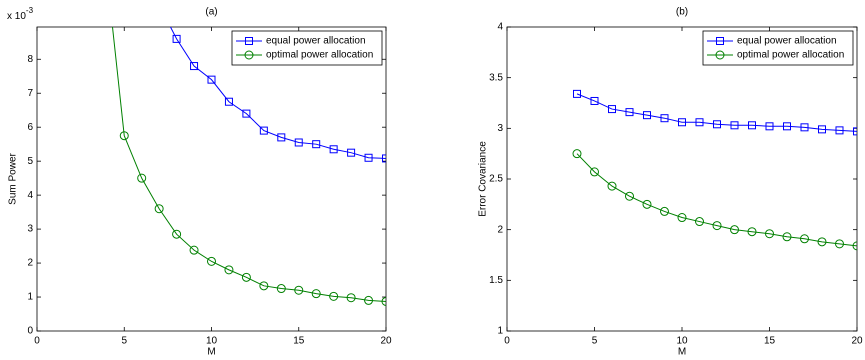 The width and height of the screenshot is (865, 360). I want to click on y-tick-label: 1.5, so click(496, 280).